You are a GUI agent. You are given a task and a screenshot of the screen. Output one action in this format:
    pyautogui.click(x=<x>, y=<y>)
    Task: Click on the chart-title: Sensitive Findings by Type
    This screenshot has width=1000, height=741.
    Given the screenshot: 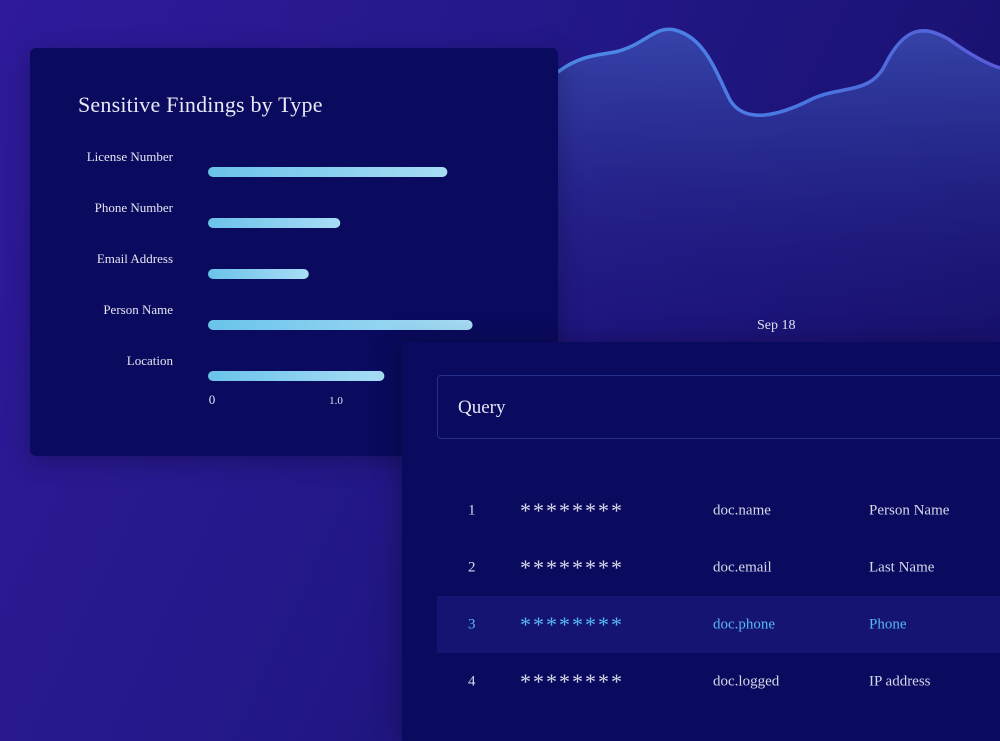 What is the action you would take?
    pyautogui.click(x=200, y=104)
    